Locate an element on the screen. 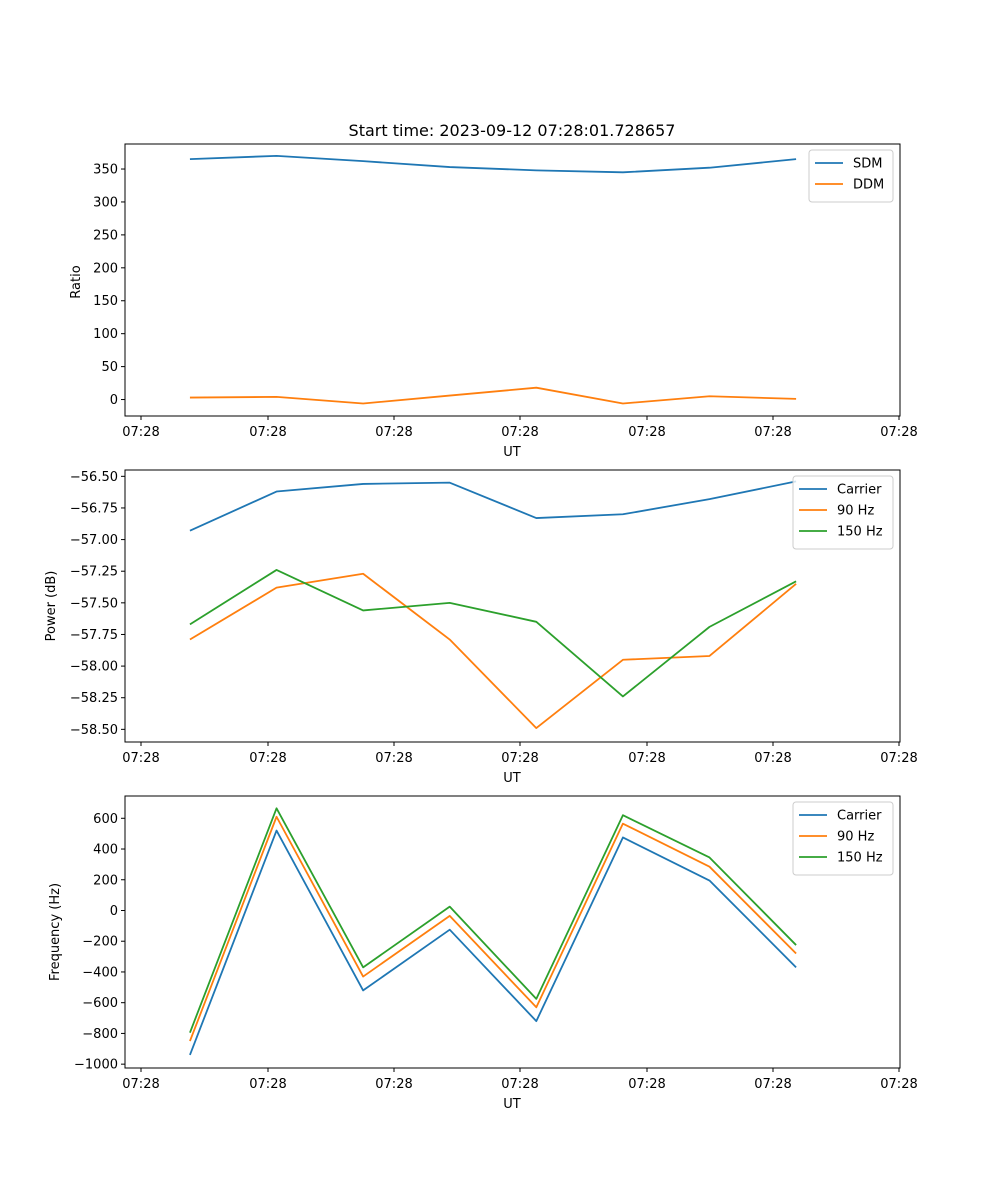 The image size is (1000, 1200). series-line-ddm is located at coordinates (493, 395).